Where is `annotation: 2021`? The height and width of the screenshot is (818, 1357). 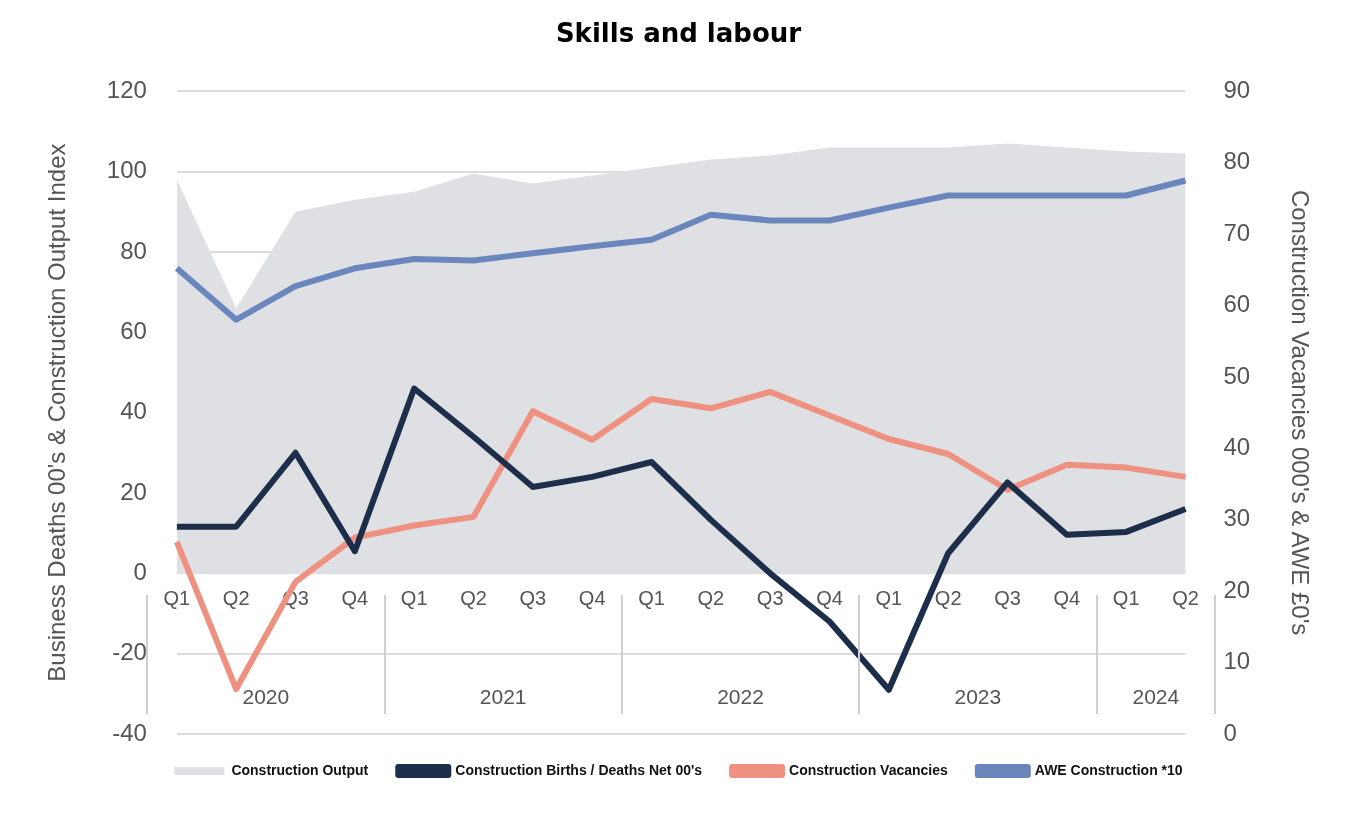
annotation: 2021 is located at coordinates (503, 696).